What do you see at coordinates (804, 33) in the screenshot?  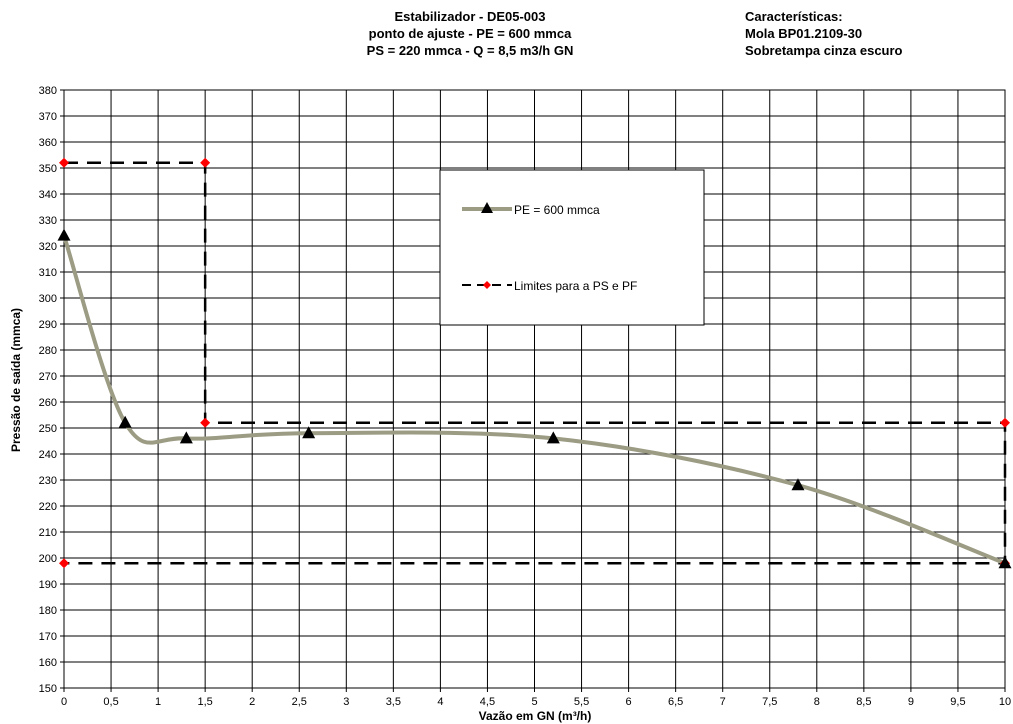 I see `characteristics-line-2: Mola BP01.2109-30` at bounding box center [804, 33].